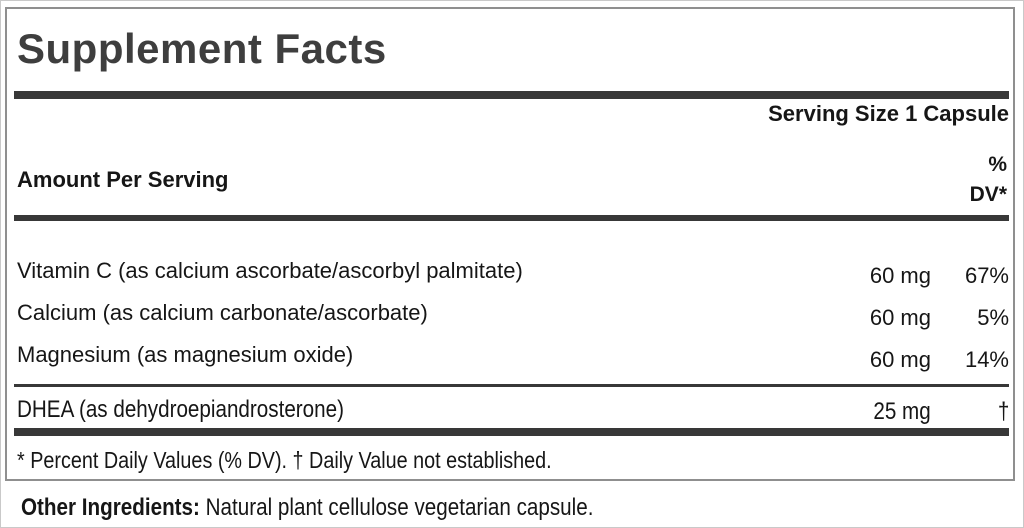 This screenshot has width=1024, height=528. I want to click on ingredient-dv: 5%, so click(993, 317).